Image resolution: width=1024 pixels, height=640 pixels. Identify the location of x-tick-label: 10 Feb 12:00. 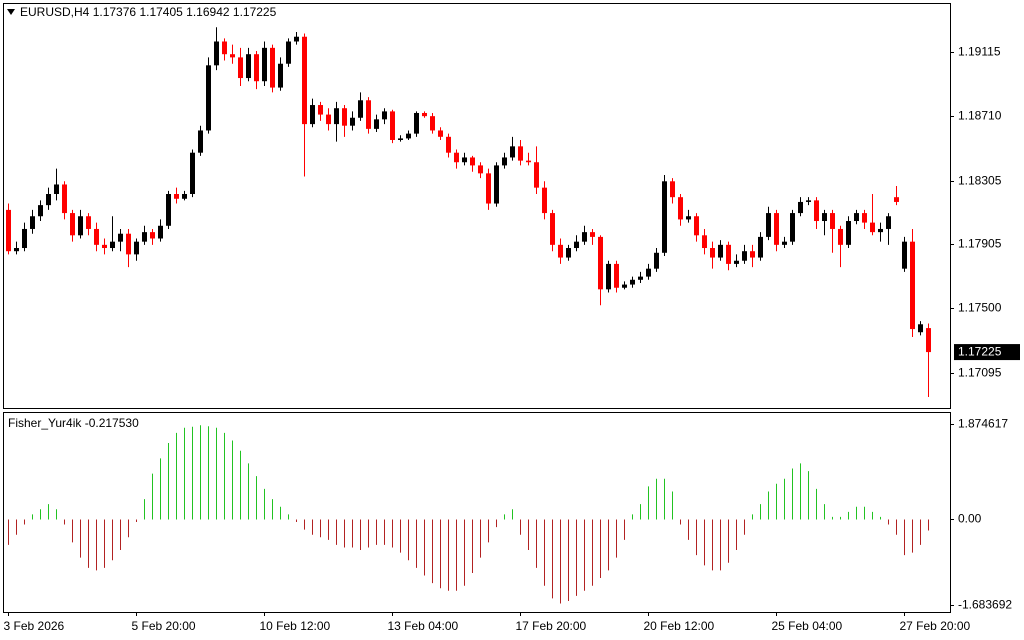
(295, 626).